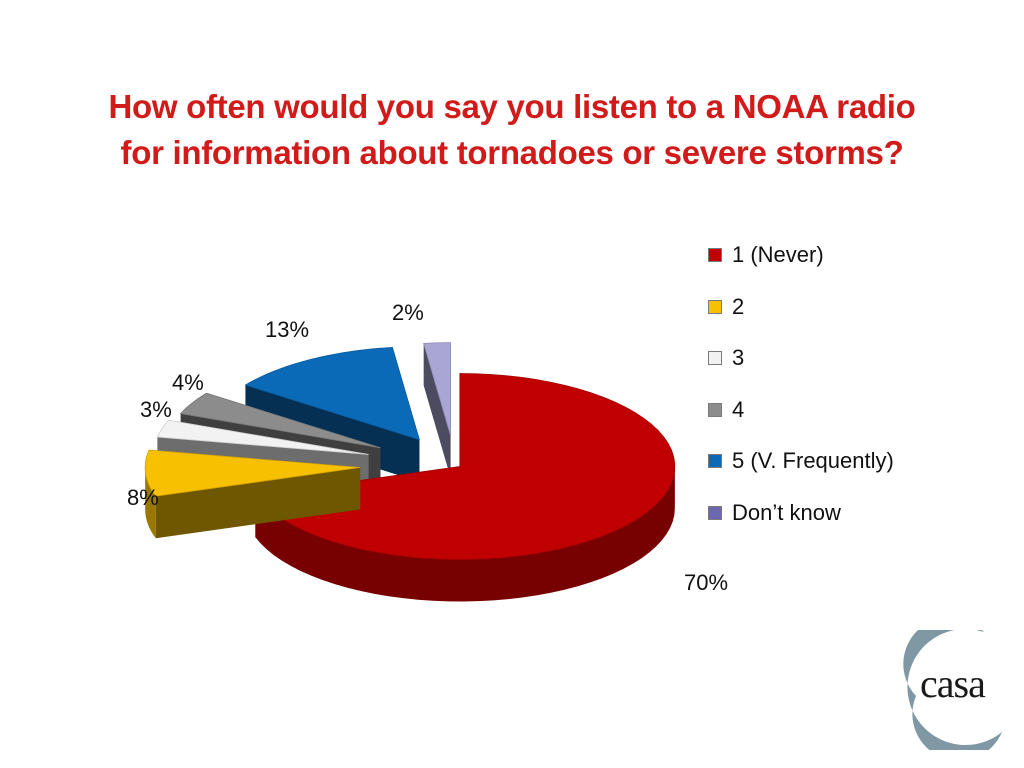  I want to click on legend-label: 3, so click(738, 357).